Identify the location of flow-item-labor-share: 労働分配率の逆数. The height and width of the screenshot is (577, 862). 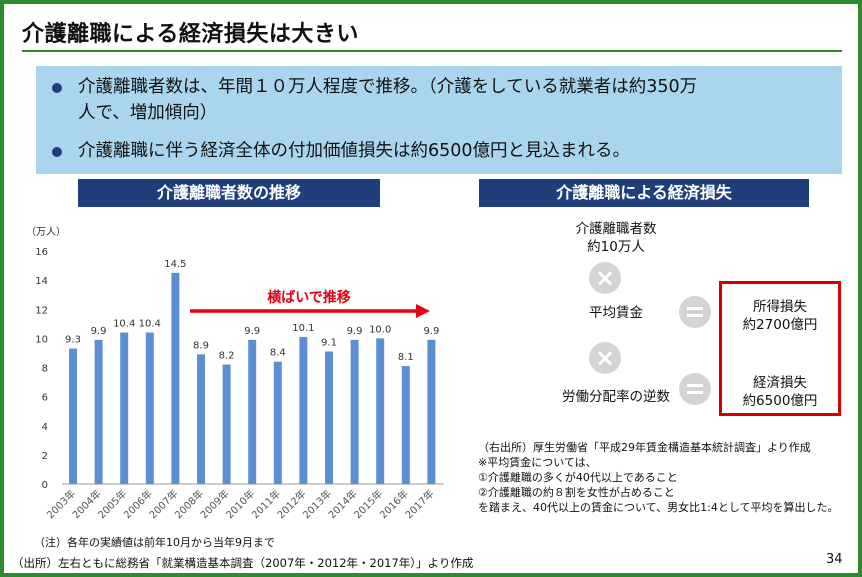
(616, 397).